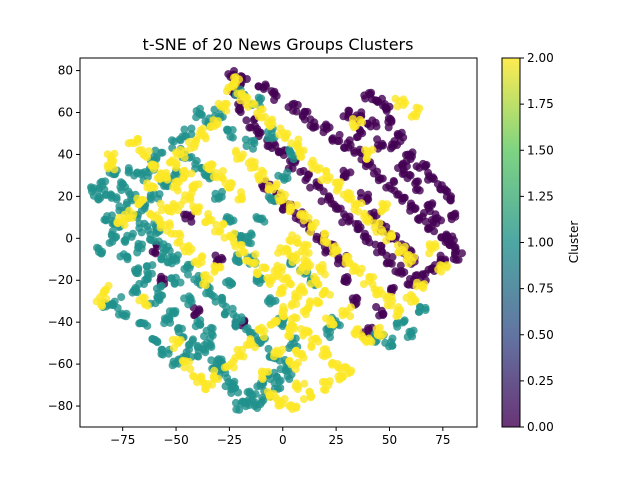  What do you see at coordinates (69, 238) in the screenshot?
I see `y-tick-label: 0` at bounding box center [69, 238].